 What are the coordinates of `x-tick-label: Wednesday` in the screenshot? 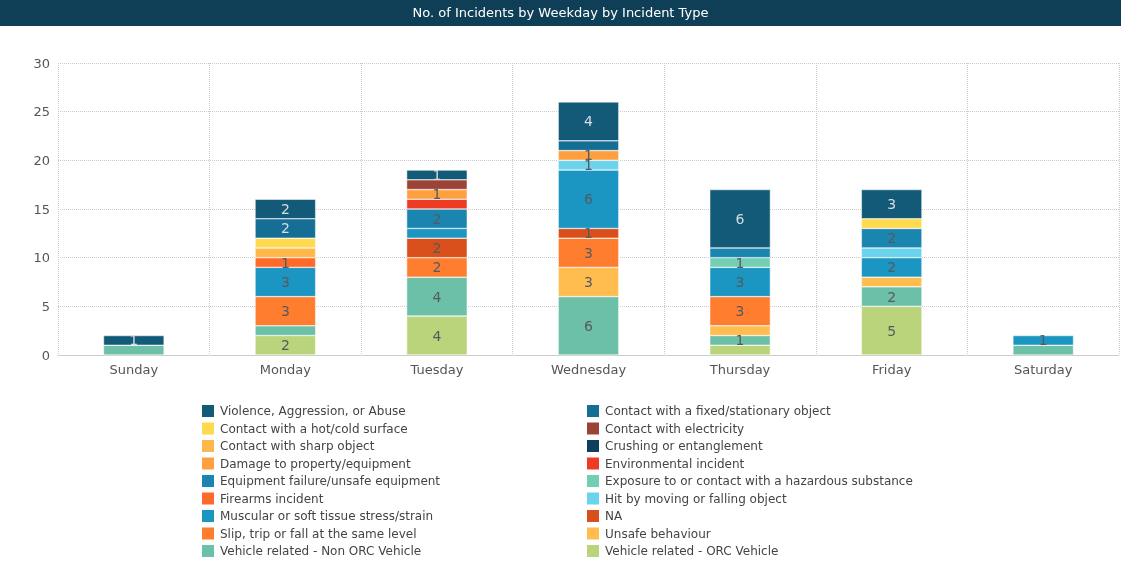 It's located at (588, 369).